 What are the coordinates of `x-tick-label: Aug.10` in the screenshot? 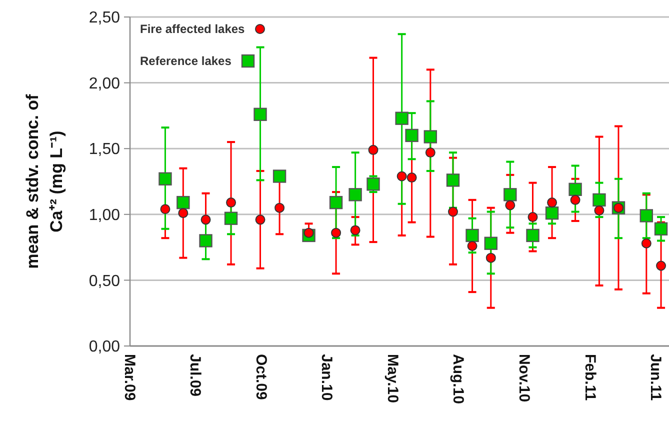 It's located at (458, 379).